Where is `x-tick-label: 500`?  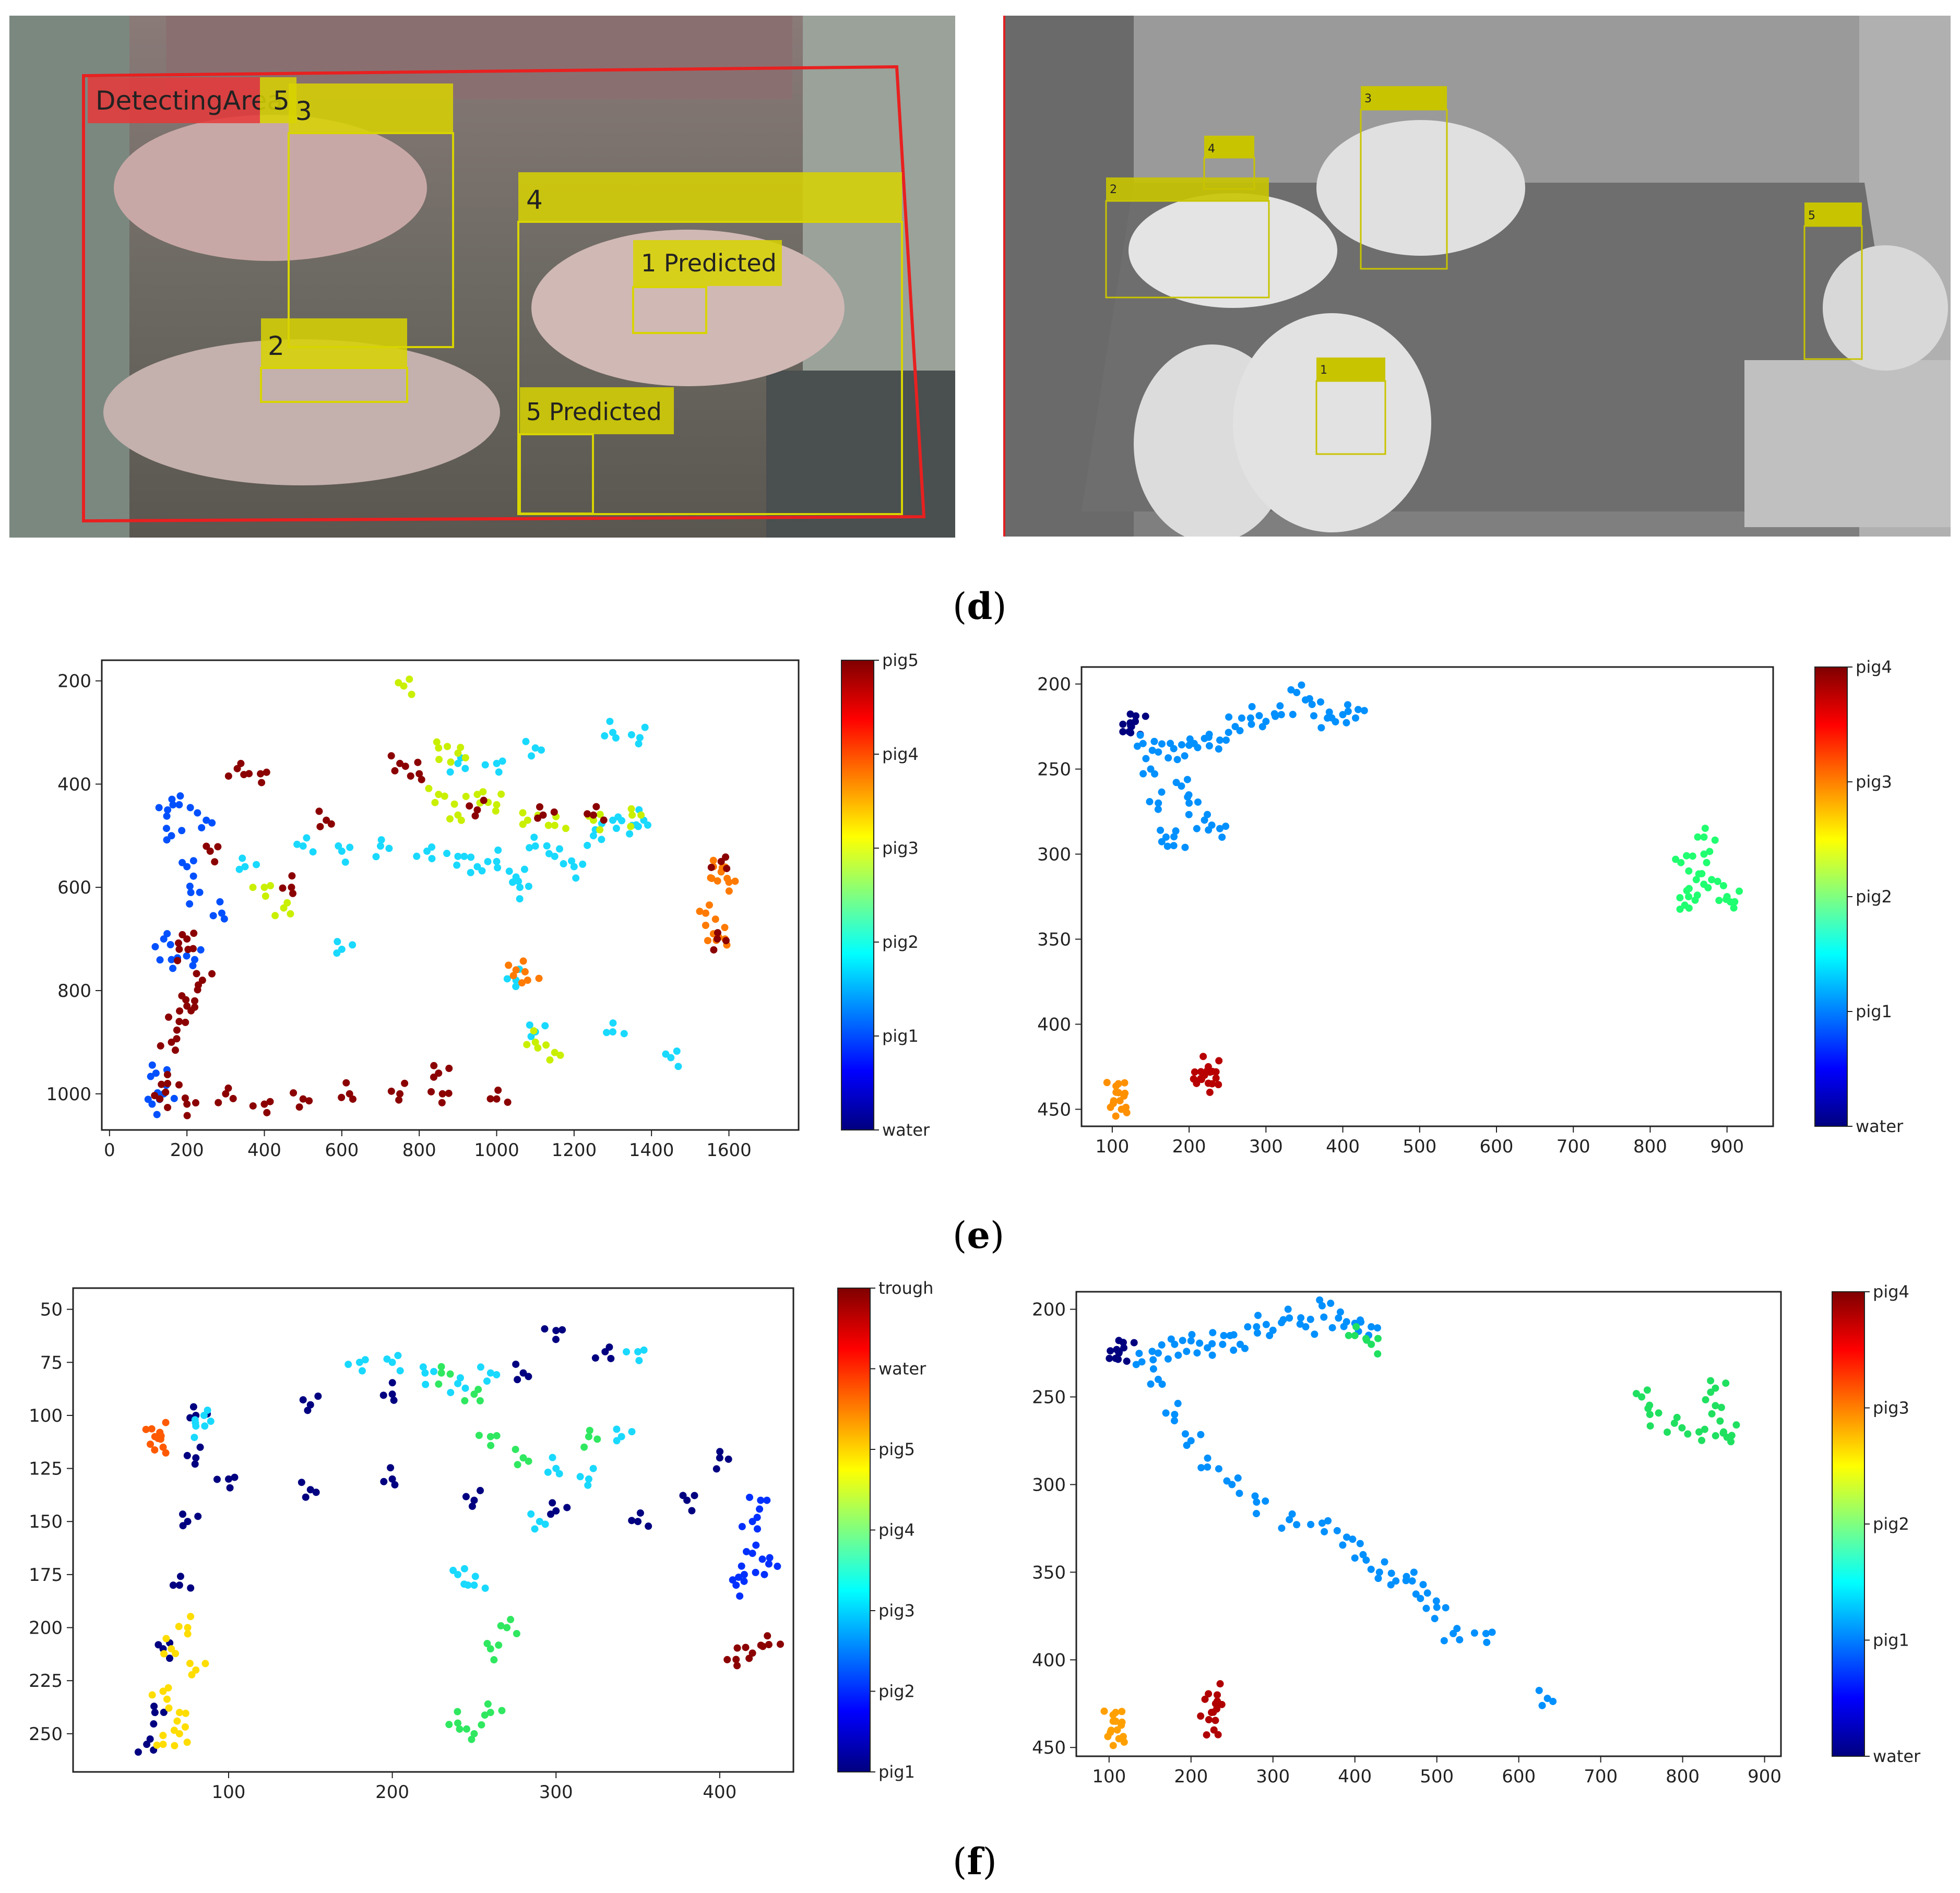
x-tick-label: 500 is located at coordinates (1419, 1146).